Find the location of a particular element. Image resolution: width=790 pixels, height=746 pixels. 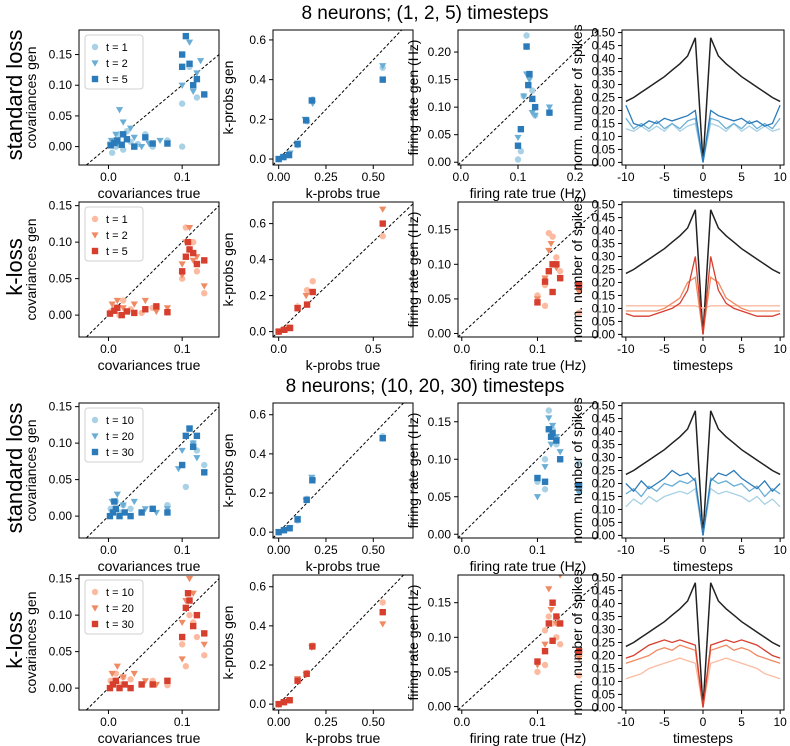

x-tick-label: 0.50 is located at coordinates (374, 722).